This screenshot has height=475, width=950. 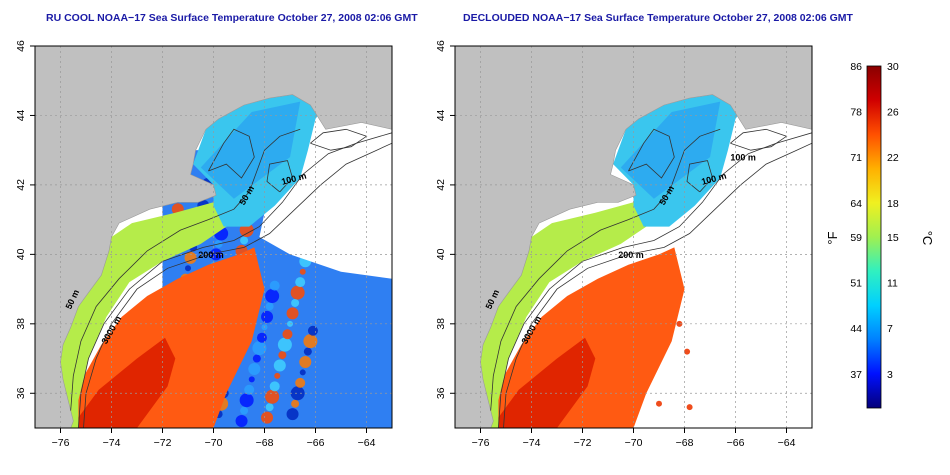 I want to click on celsius-tick-label: 15, so click(x=893, y=238).